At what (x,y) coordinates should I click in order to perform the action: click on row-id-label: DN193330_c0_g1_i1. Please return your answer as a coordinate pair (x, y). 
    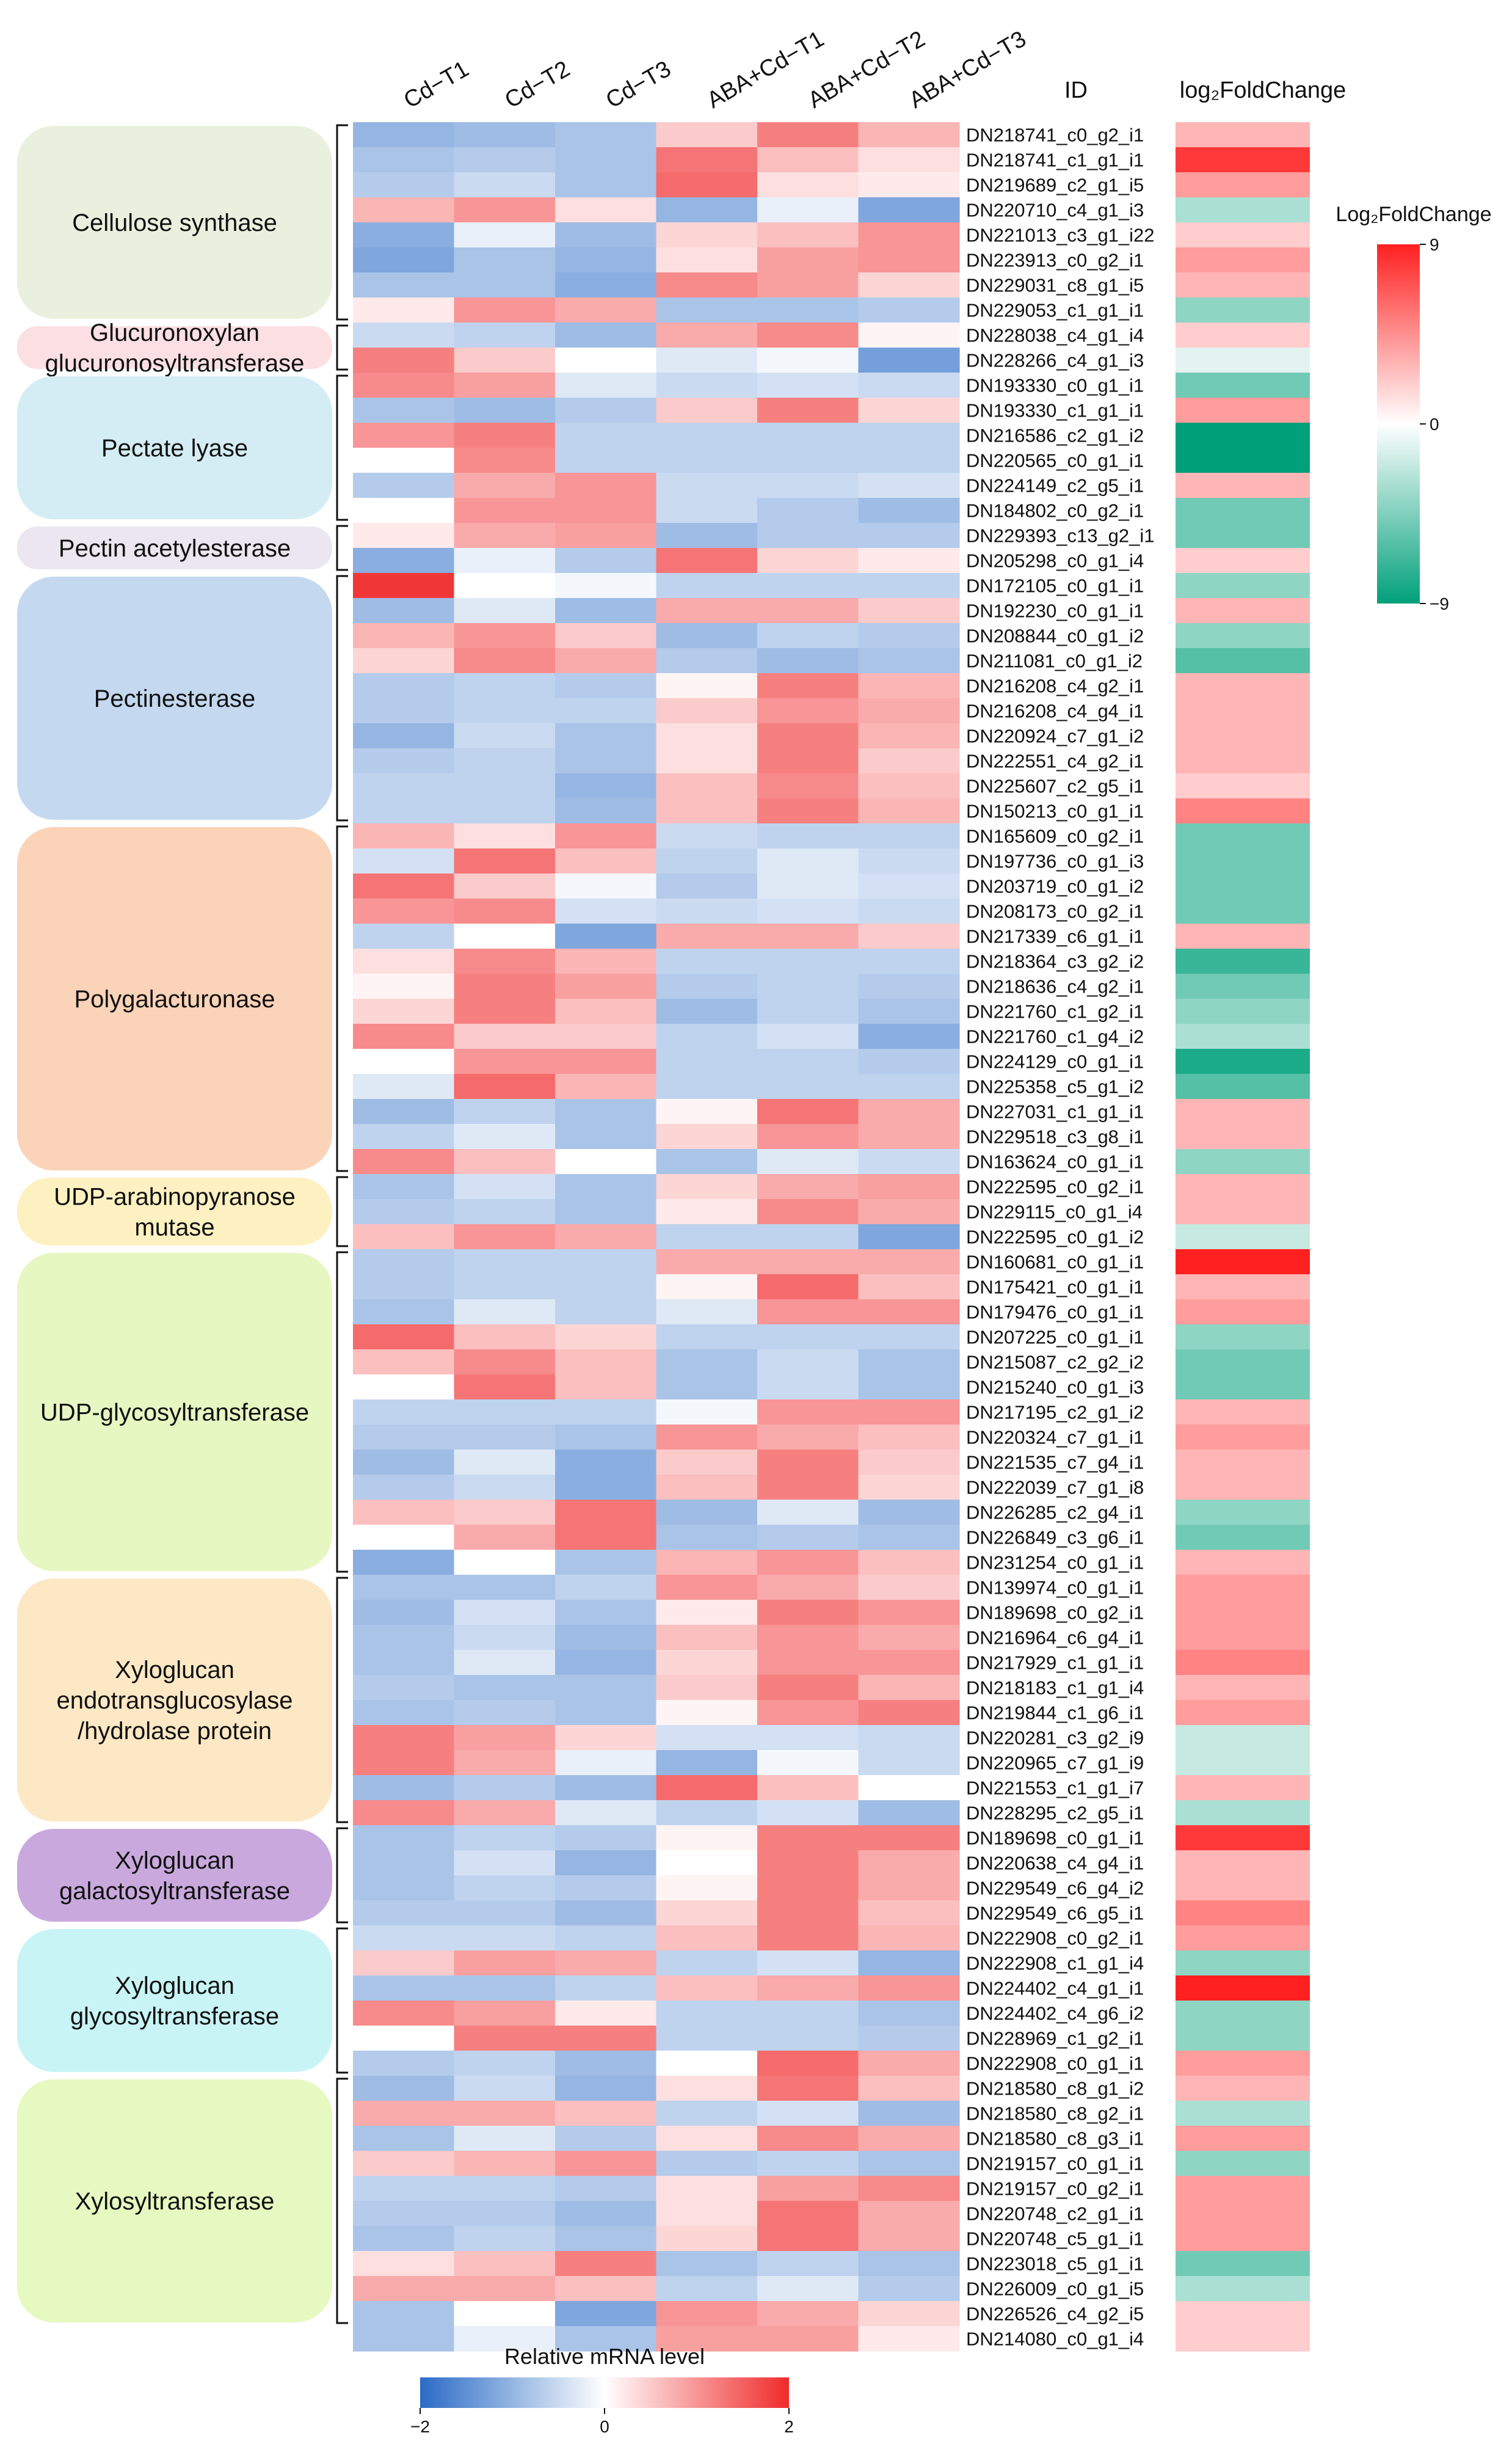
    Looking at the image, I should click on (1055, 386).